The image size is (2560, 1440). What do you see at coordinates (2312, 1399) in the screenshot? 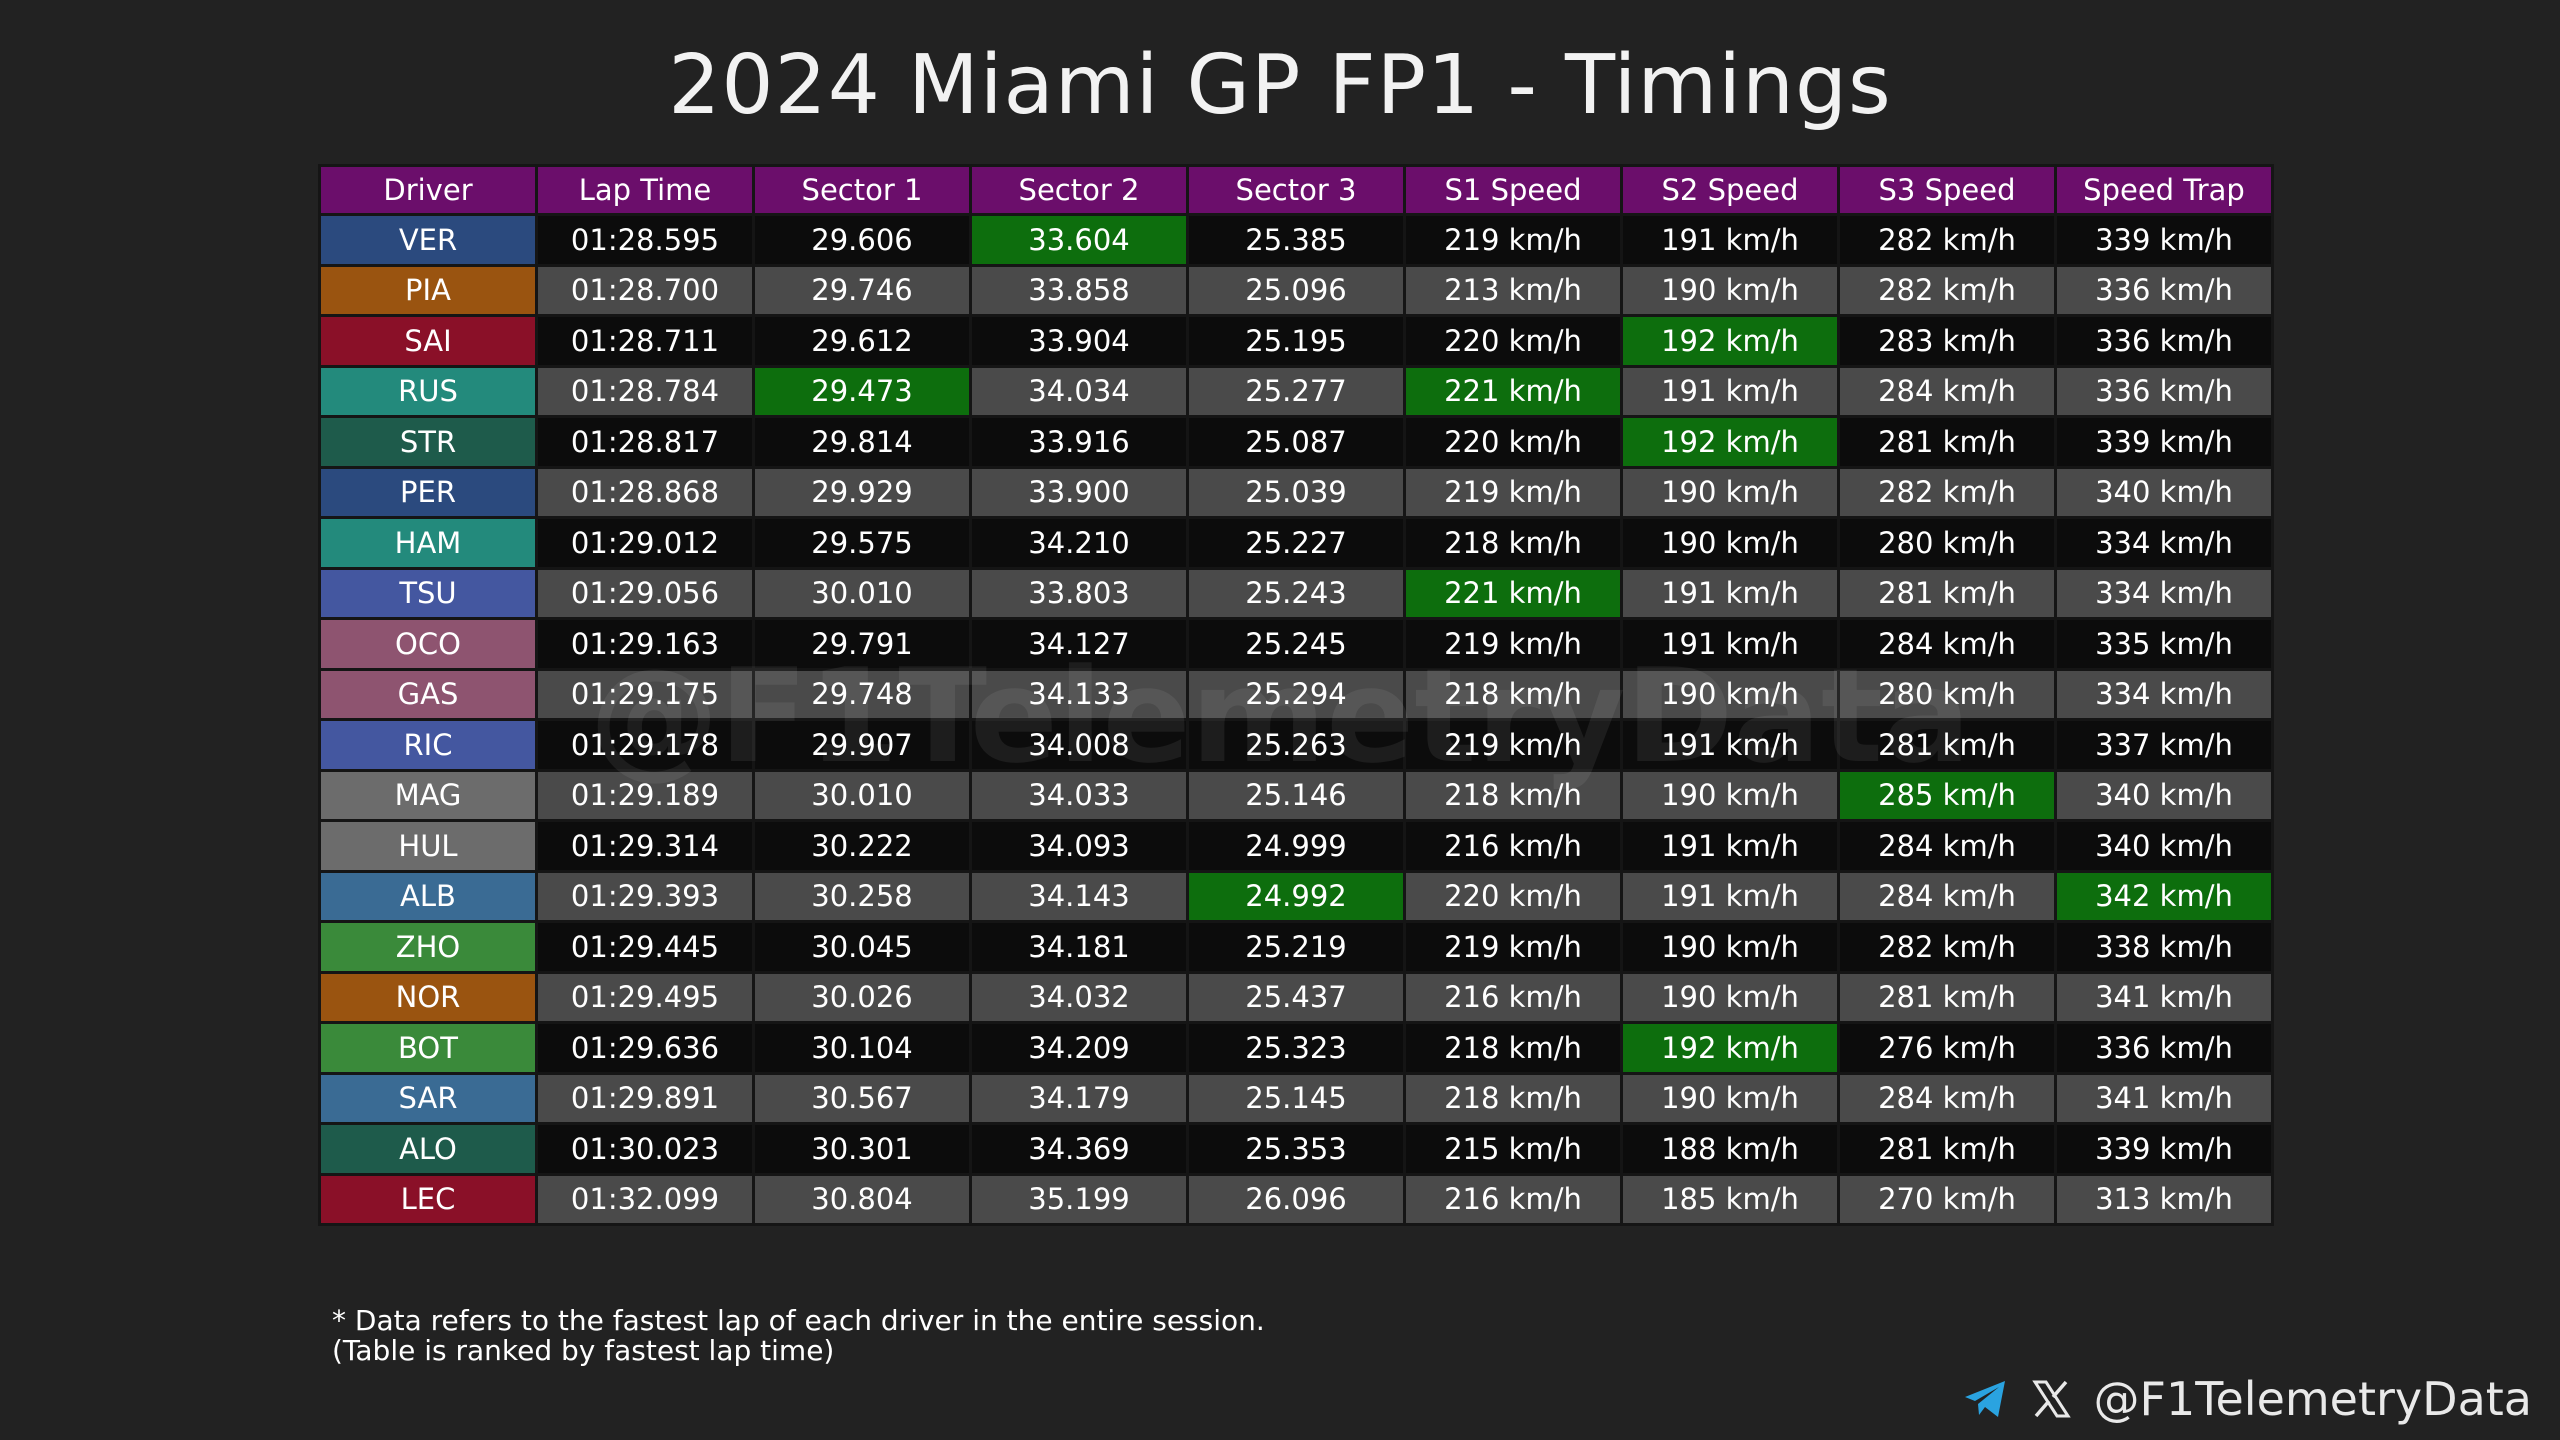
I see `handle-text: @F1TelemetryData` at bounding box center [2312, 1399].